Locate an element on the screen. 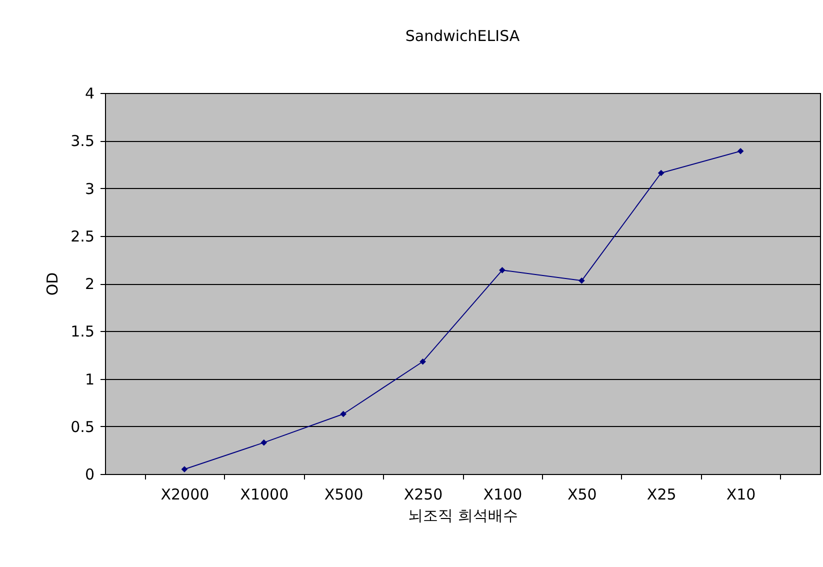  chart-title: SandwichELISA is located at coordinates (462, 36).